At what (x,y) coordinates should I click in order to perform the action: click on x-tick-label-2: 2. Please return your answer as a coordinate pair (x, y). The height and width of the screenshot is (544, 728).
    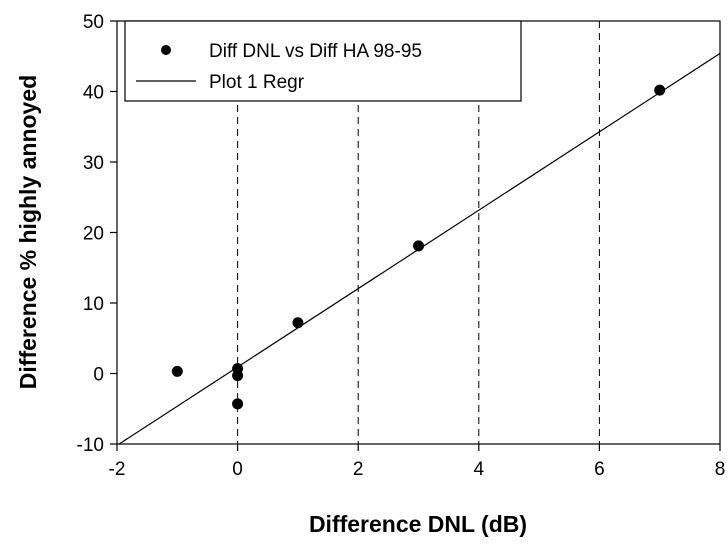
    Looking at the image, I should click on (358, 469).